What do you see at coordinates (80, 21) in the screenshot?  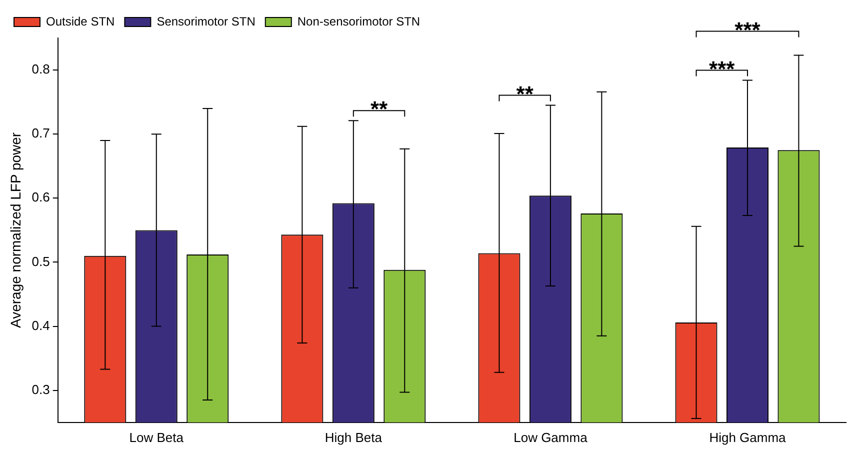 I see `legend-label: Outside STN` at bounding box center [80, 21].